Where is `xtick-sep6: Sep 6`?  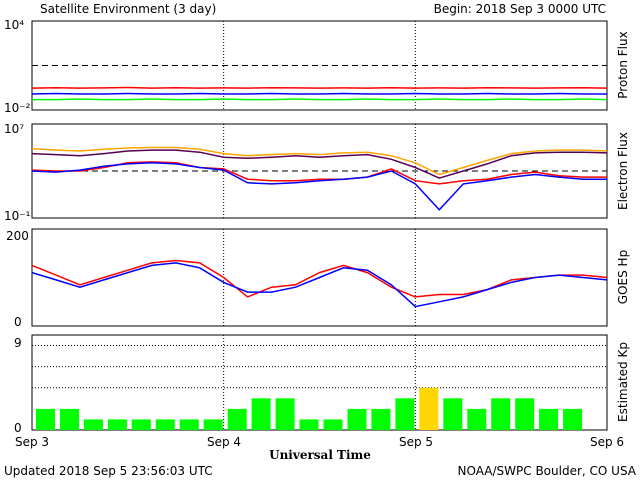 xtick-sep6: Sep 6 is located at coordinates (607, 442).